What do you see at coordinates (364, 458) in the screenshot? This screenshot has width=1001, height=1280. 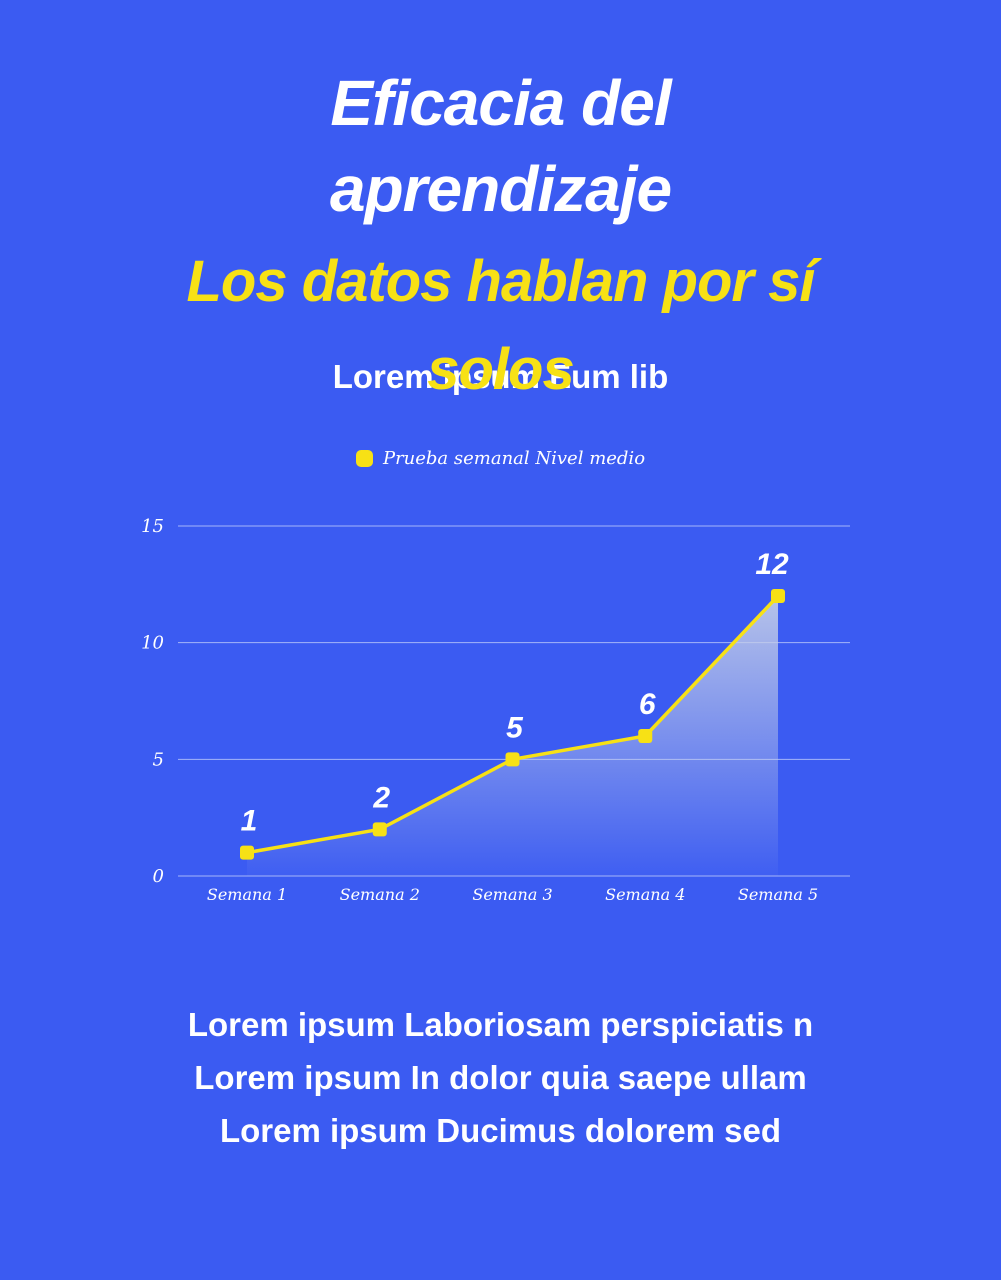 I see `legend-swatch-icon` at bounding box center [364, 458].